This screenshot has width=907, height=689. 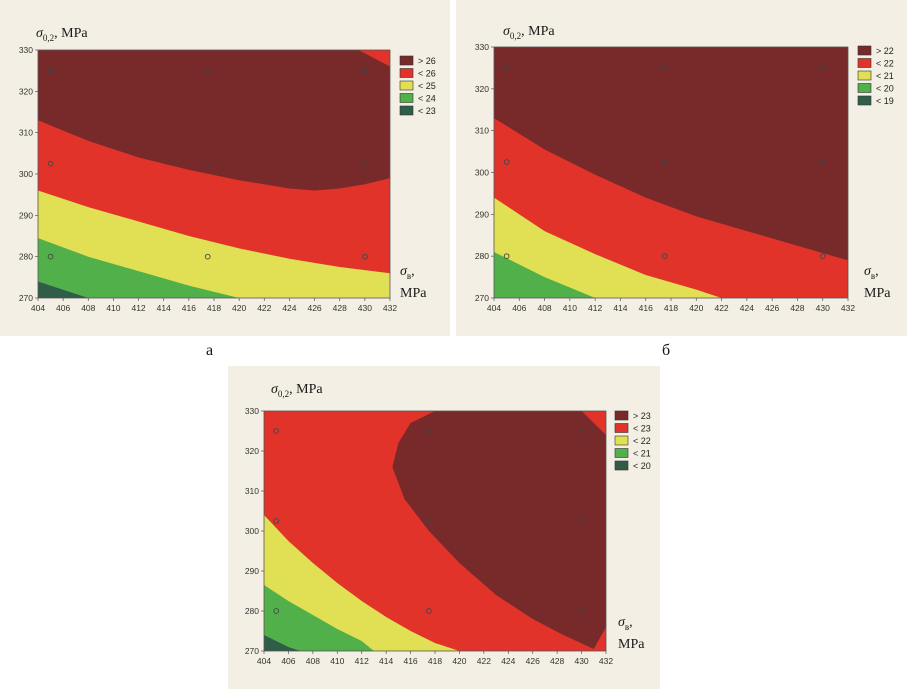 I want to click on x-tick-label: 422, so click(x=264, y=308).